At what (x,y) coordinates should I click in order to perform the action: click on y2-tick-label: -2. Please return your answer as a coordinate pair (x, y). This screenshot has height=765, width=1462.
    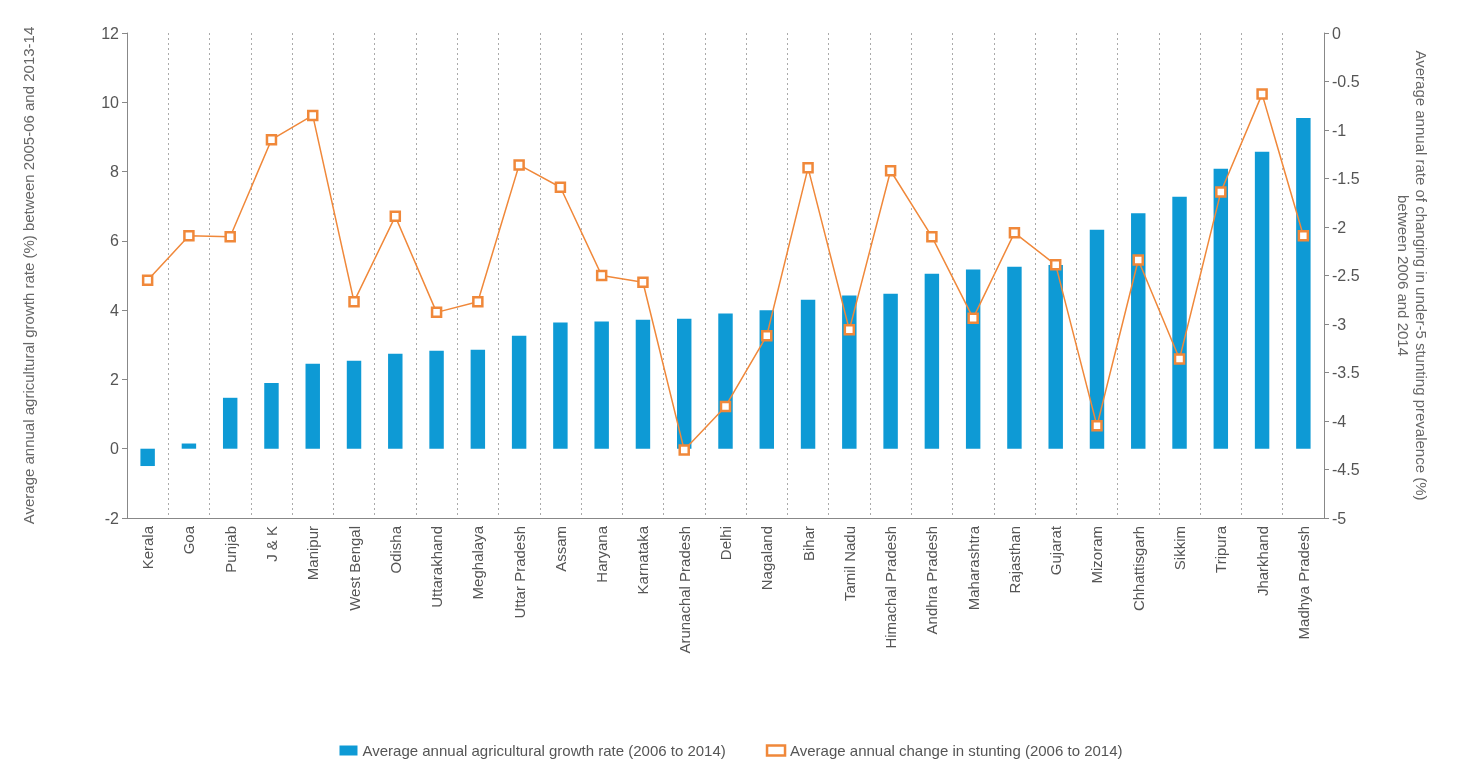
    Looking at the image, I should click on (1339, 227).